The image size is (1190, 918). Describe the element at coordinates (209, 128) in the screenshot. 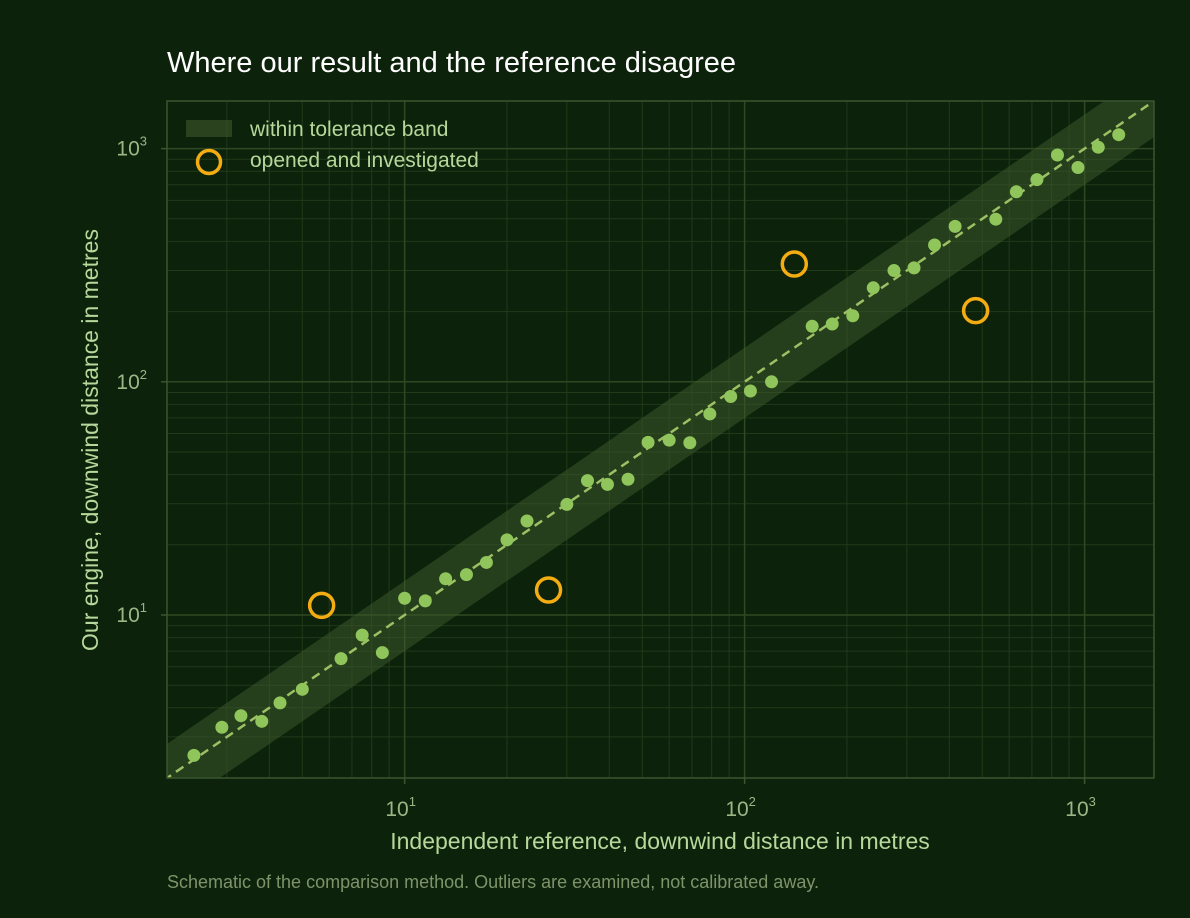

I see `legend-band-swatch` at that location.